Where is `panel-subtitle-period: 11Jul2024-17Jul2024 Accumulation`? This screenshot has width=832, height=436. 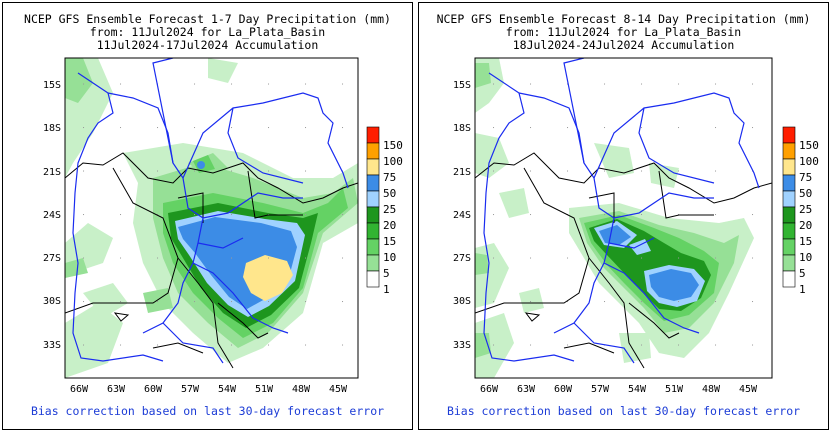 panel-subtitle-period: 11Jul2024-17Jul2024 Accumulation is located at coordinates (207, 45).